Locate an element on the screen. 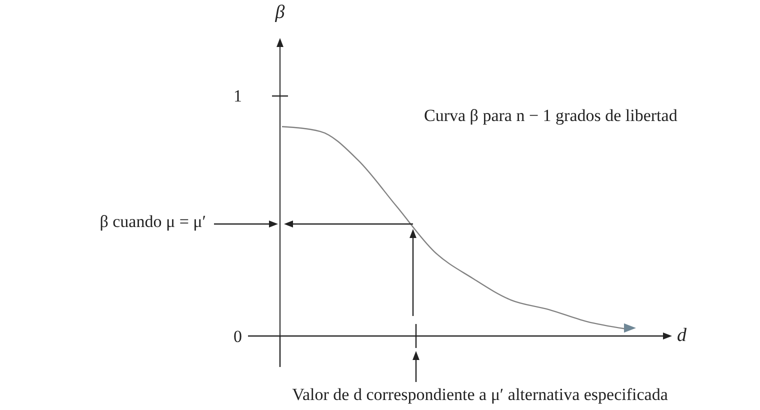  y-tick-label: 1 is located at coordinates (238, 96).